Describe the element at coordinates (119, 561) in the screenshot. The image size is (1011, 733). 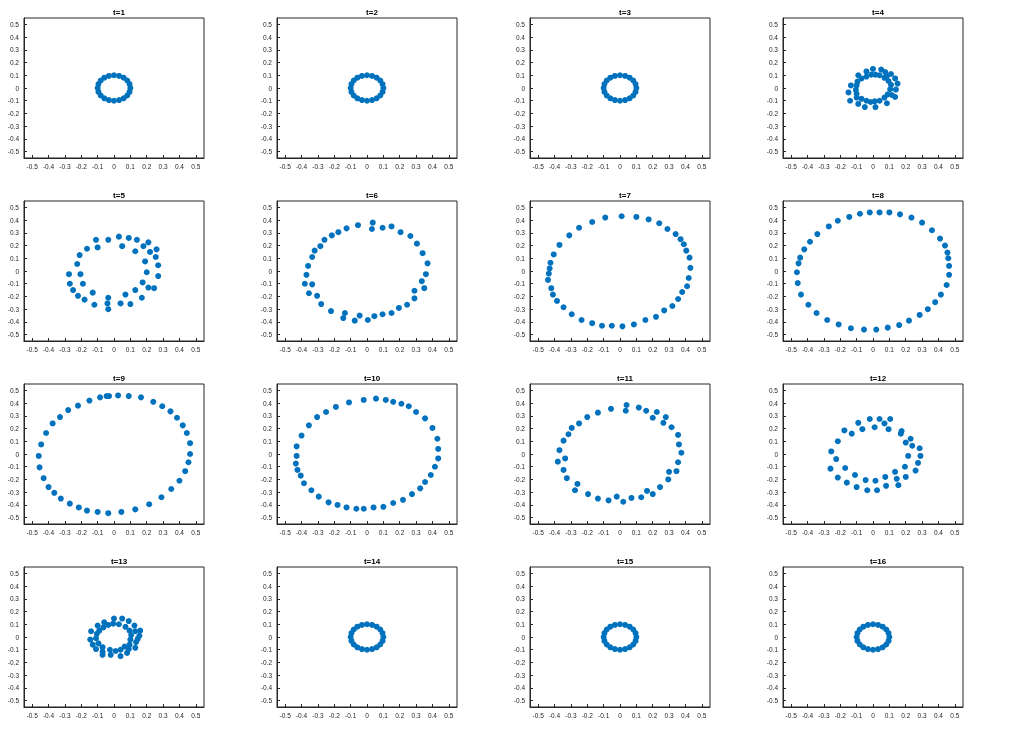
I see `chart-title: t=13` at that location.